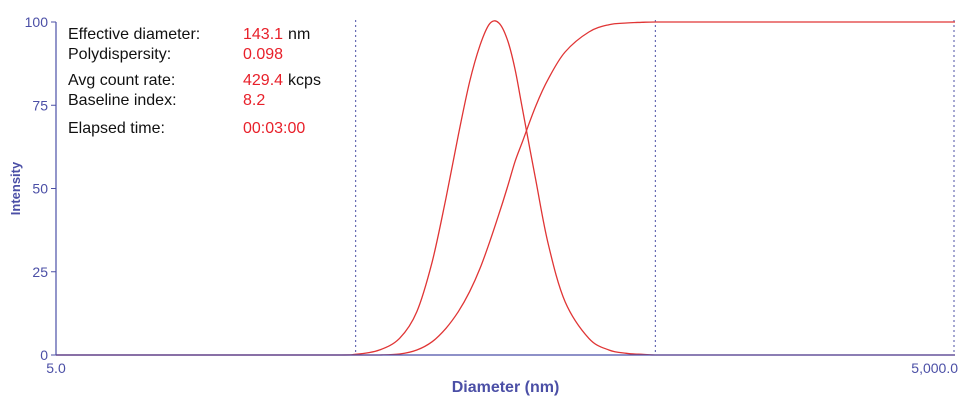 This screenshot has height=399, width=960. I want to click on stat-value: 00:03:00, so click(274, 129).